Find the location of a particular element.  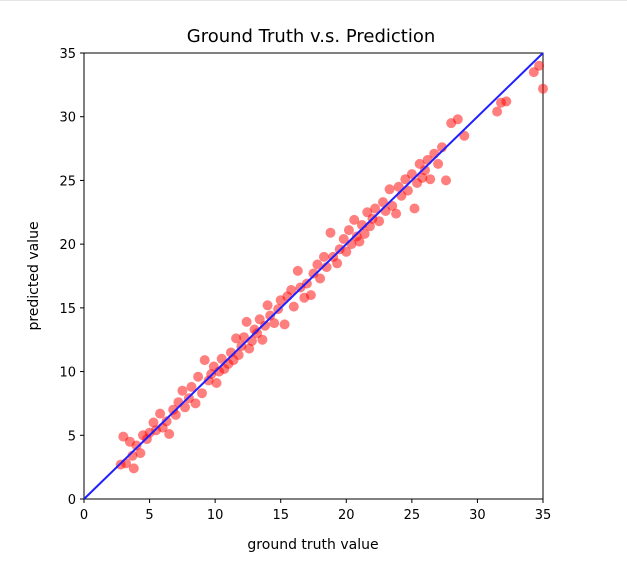

x-tick-label: 25 is located at coordinates (412, 515).